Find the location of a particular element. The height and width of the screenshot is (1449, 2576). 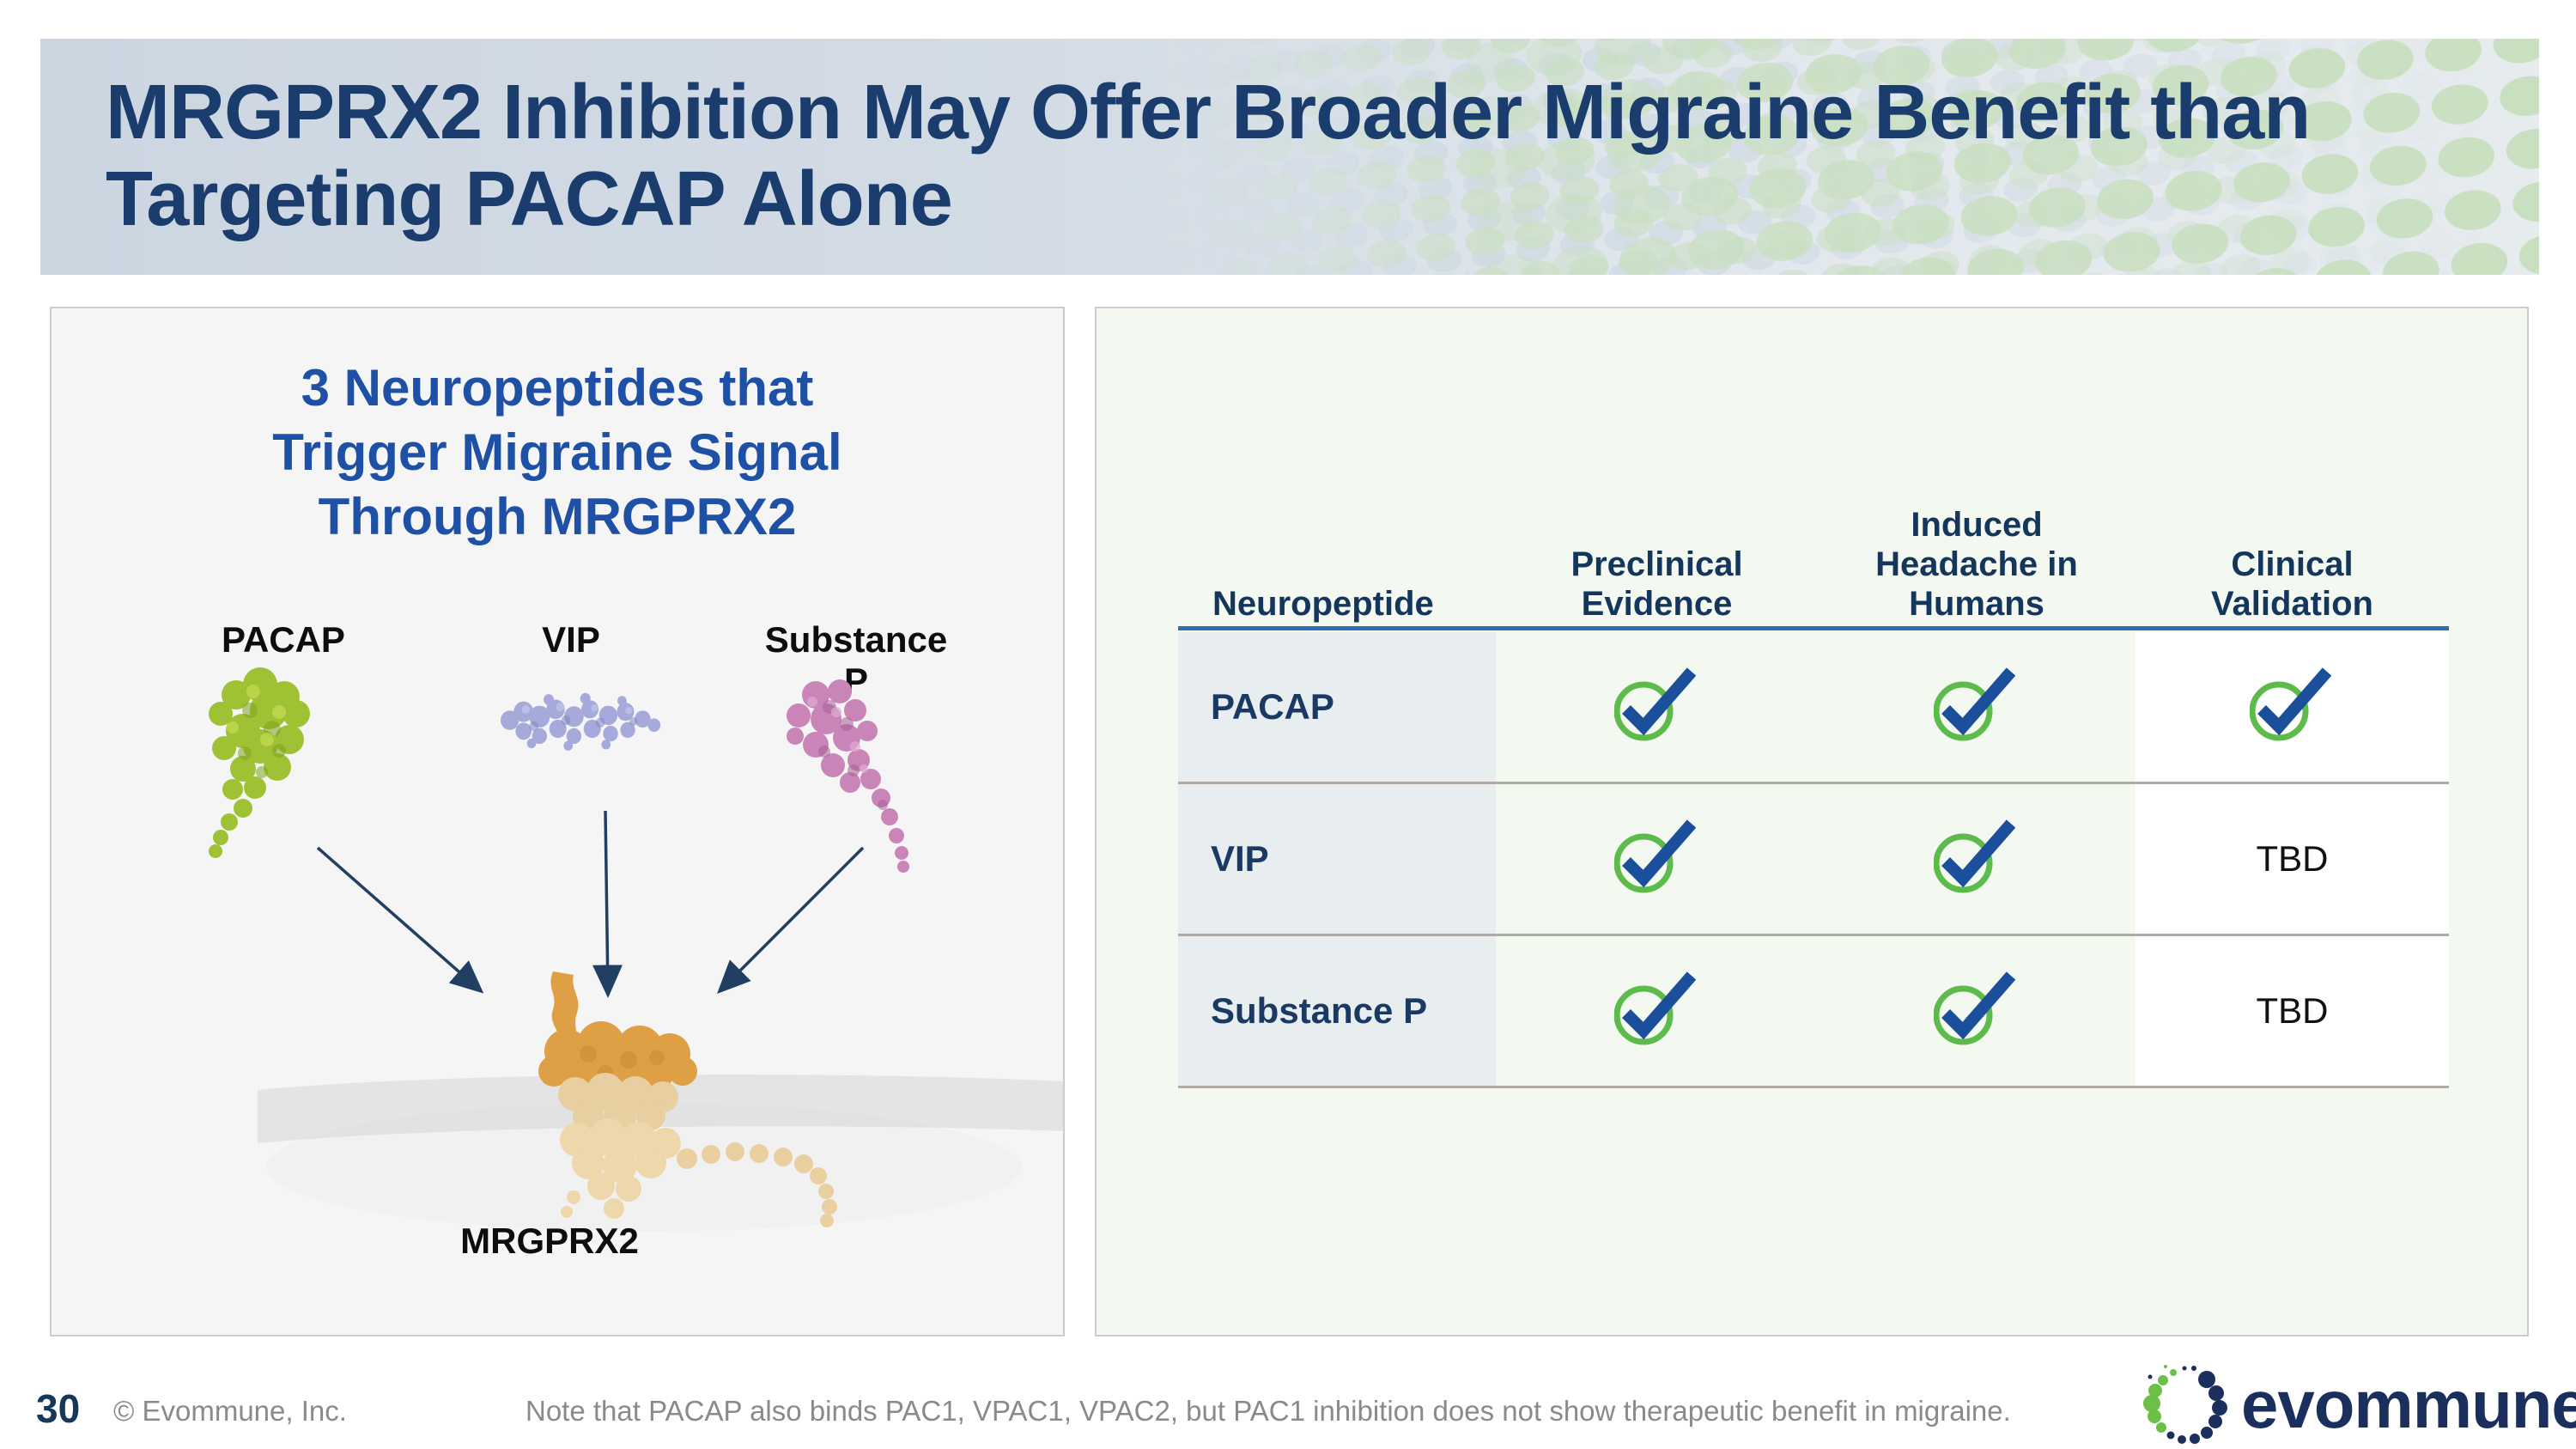

vip-label: VIP is located at coordinates (571, 639).